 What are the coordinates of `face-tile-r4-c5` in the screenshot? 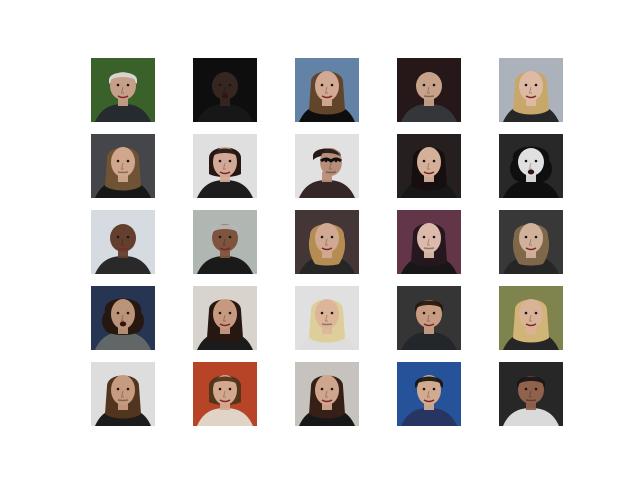 It's located at (531, 318).